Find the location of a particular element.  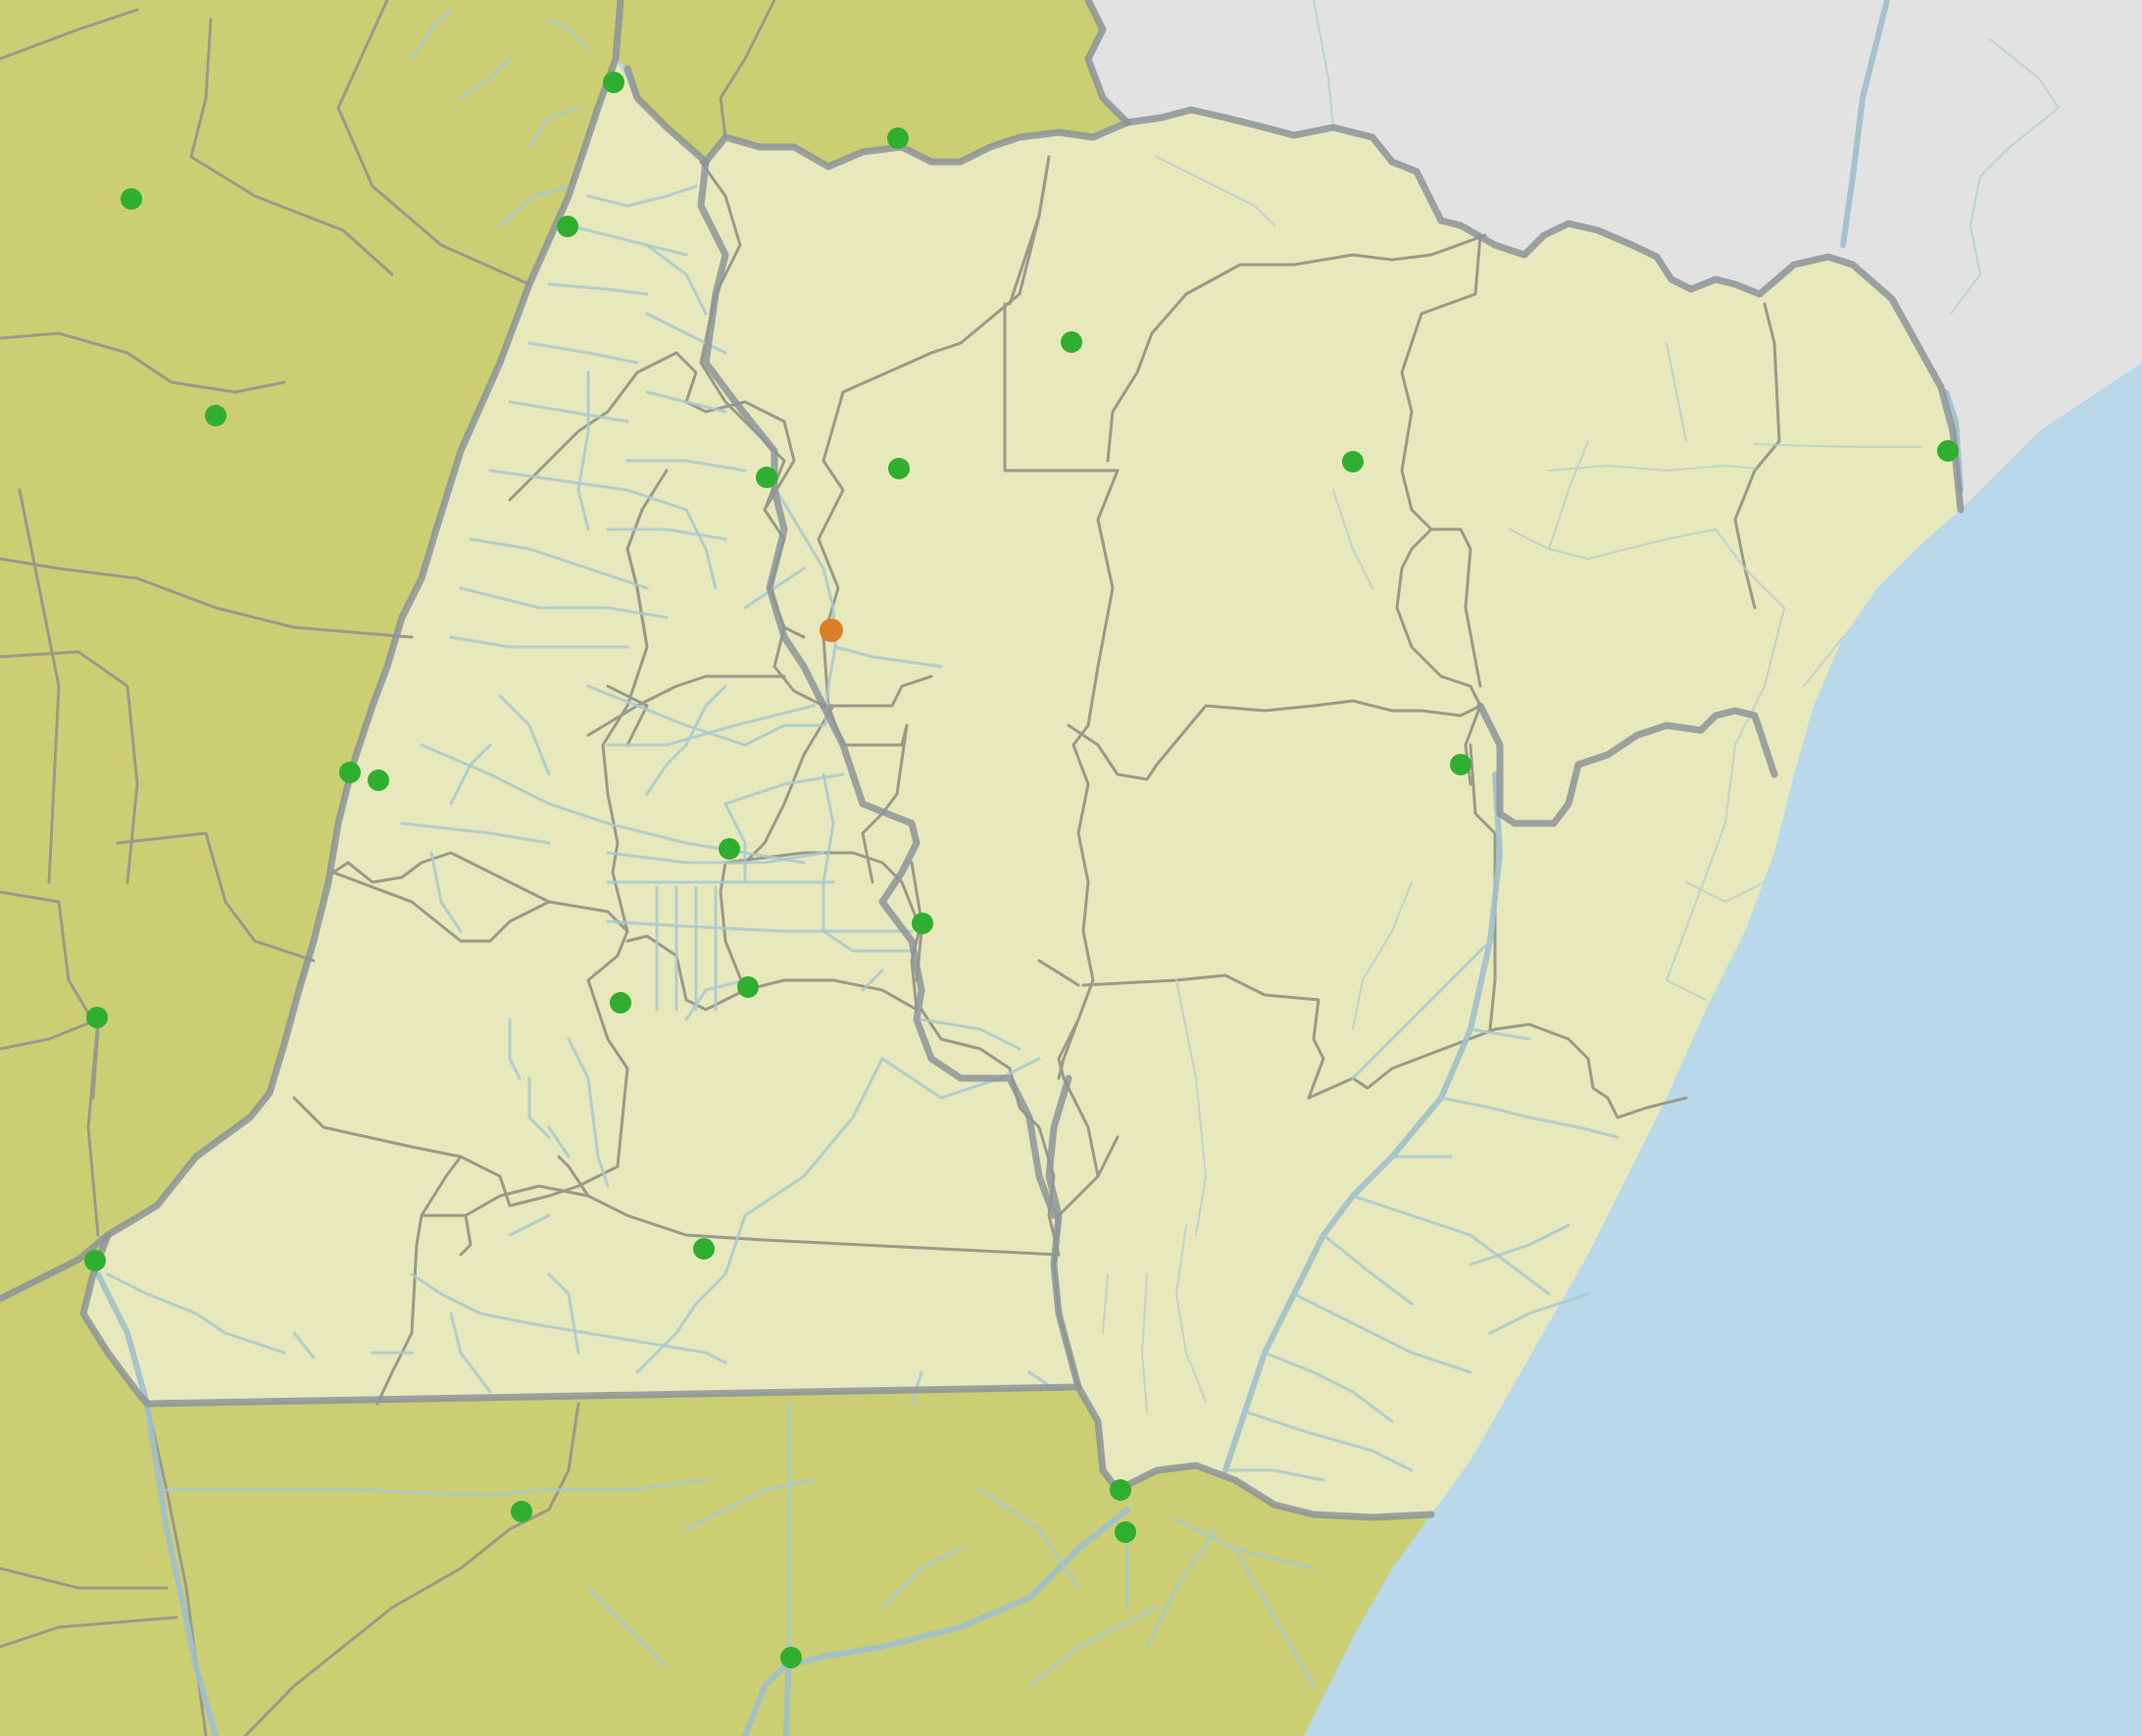

city-marker-c05 is located at coordinates (1071, 342).